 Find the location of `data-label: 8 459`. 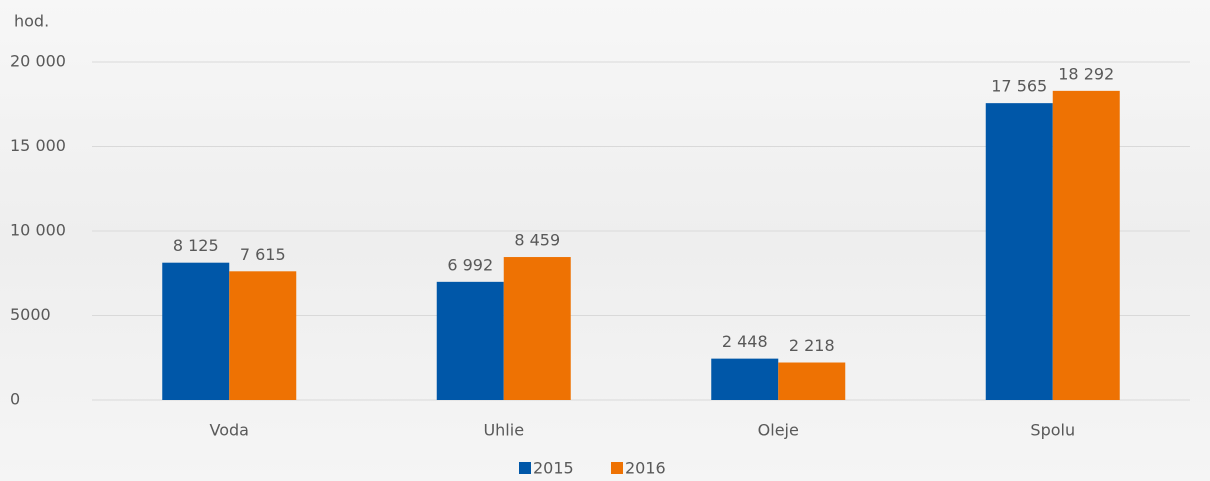

data-label: 8 459 is located at coordinates (537, 240).